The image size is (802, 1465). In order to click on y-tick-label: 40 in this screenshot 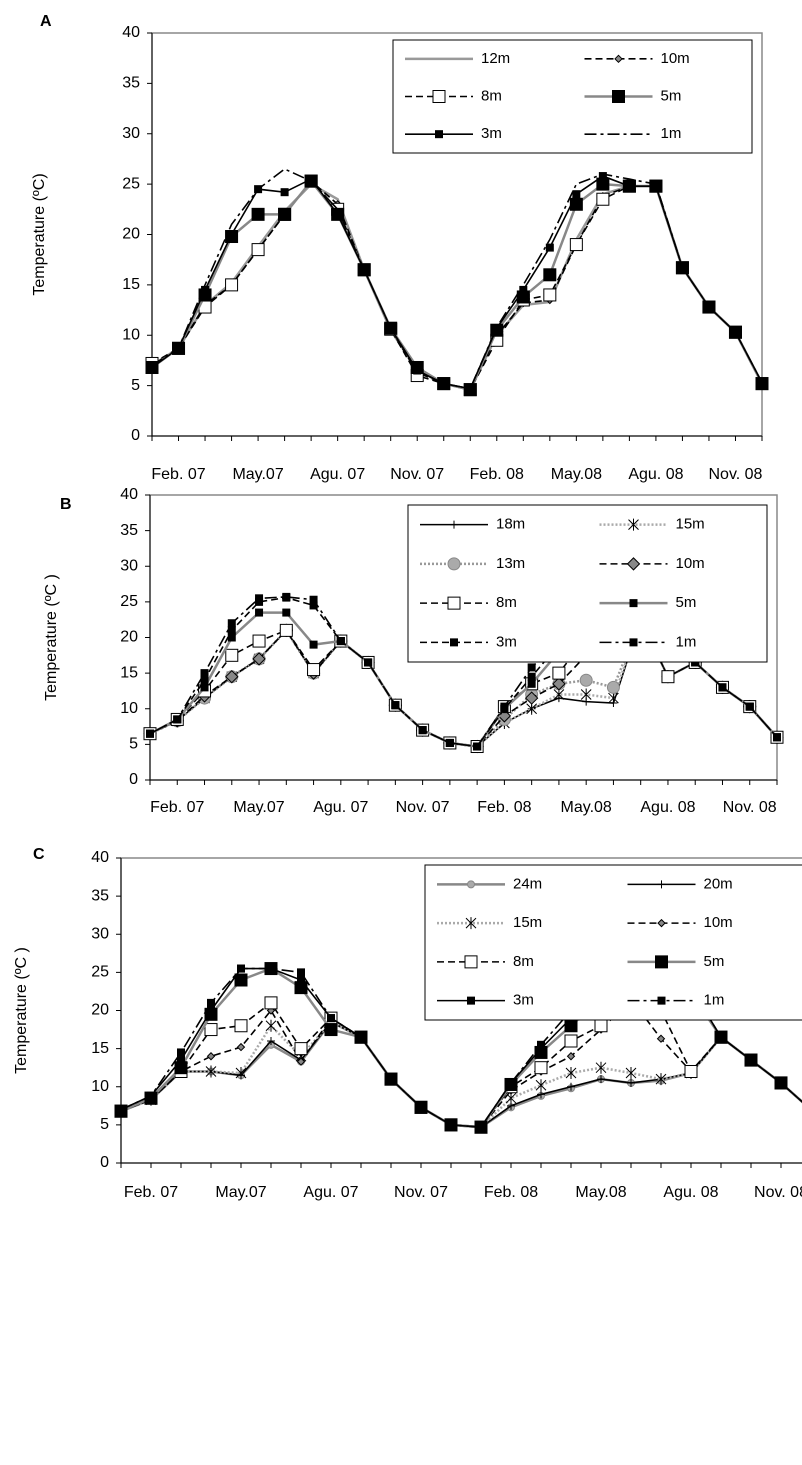, I will do `click(129, 494)`.